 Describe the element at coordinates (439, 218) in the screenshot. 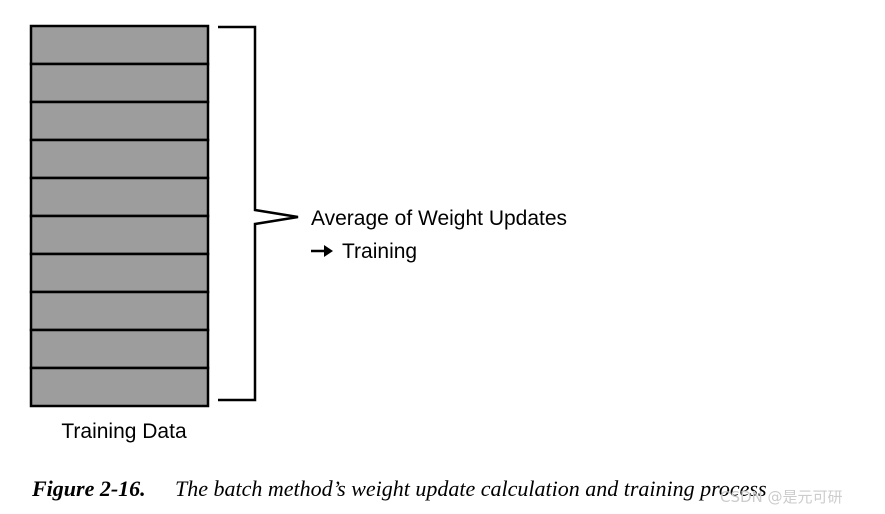

I see `bracket-label: Average of Weight Updates` at that location.